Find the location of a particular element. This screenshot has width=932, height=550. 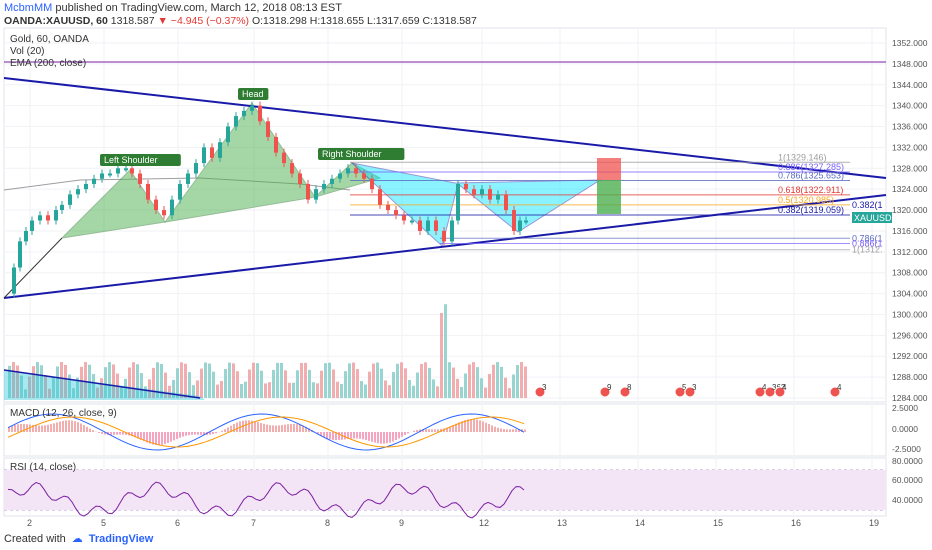

tradingview-brand: TradingView is located at coordinates (121, 538).